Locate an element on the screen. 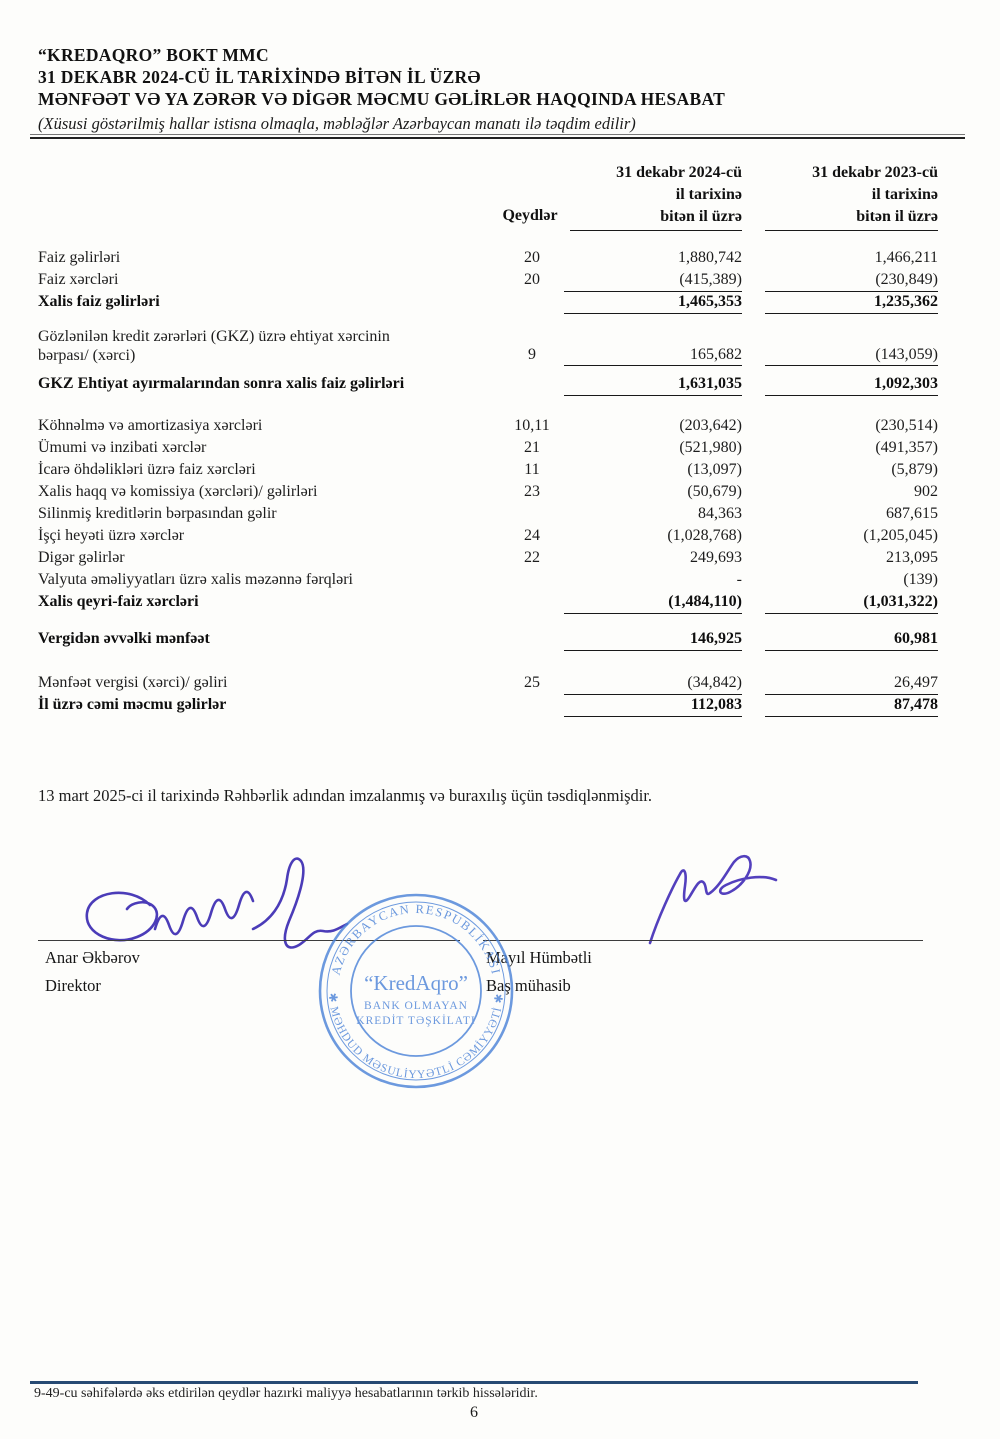 The image size is (1000, 1439). table-row: Digər gəlirlər 22 249,693 213,095 is located at coordinates (488, 559).